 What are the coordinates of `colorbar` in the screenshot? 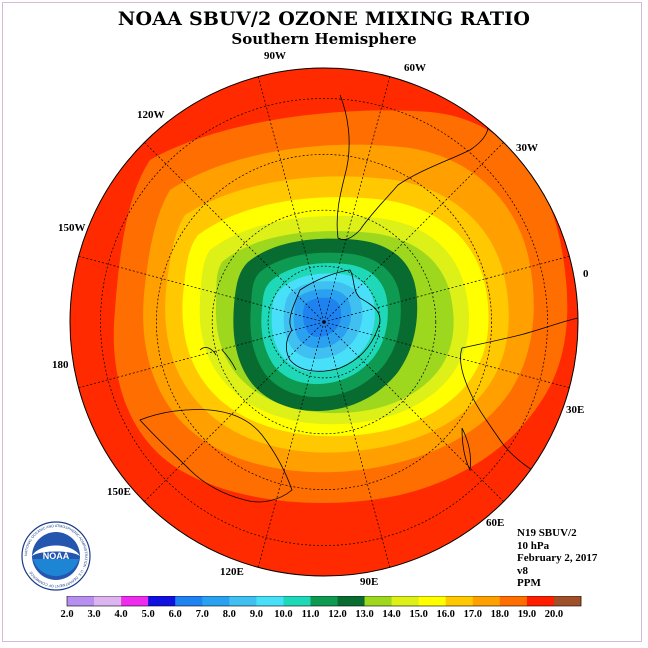 It's located at (324, 601).